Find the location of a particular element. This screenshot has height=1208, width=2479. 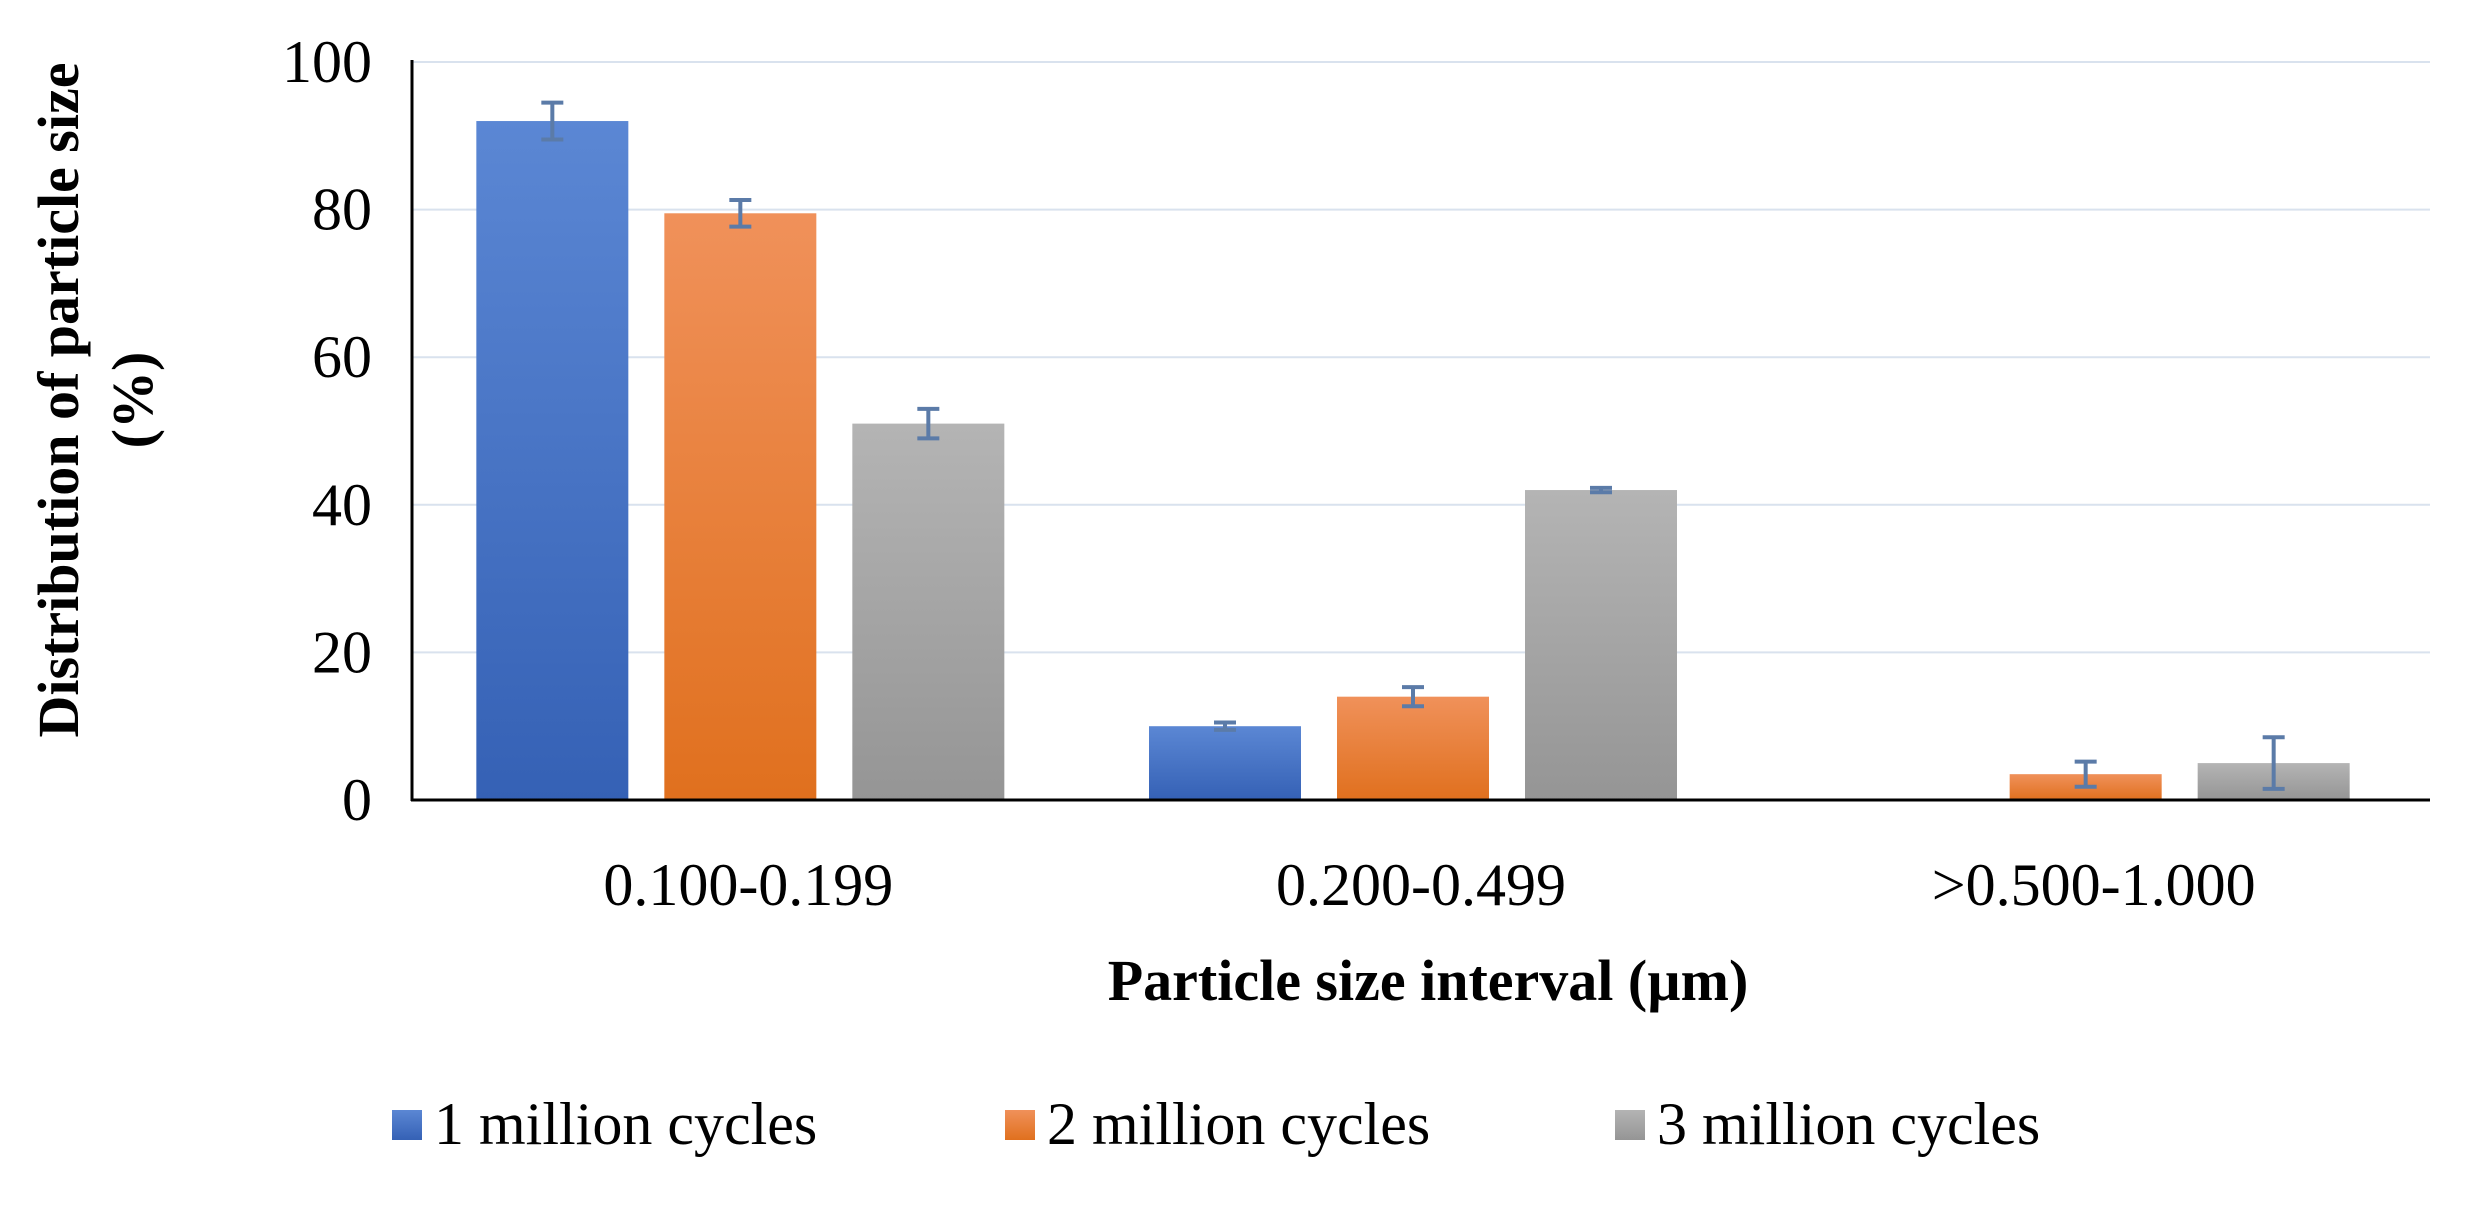

legend-item-2: 2 million cycles is located at coordinates (1217, 1124).